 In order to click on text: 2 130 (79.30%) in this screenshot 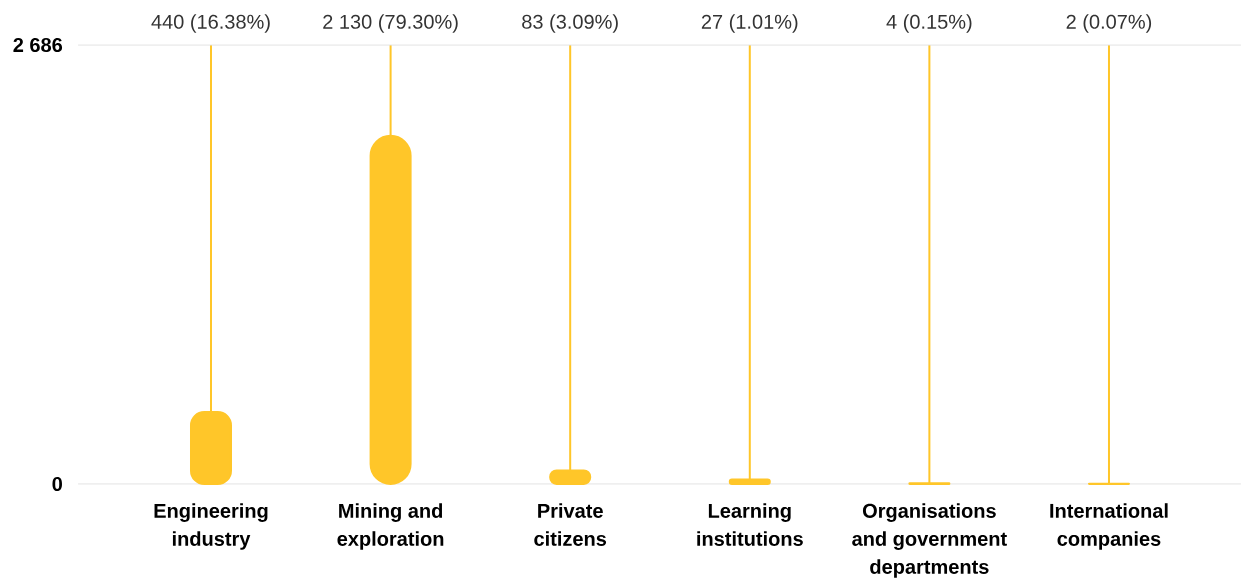, I will do `click(390, 23)`.